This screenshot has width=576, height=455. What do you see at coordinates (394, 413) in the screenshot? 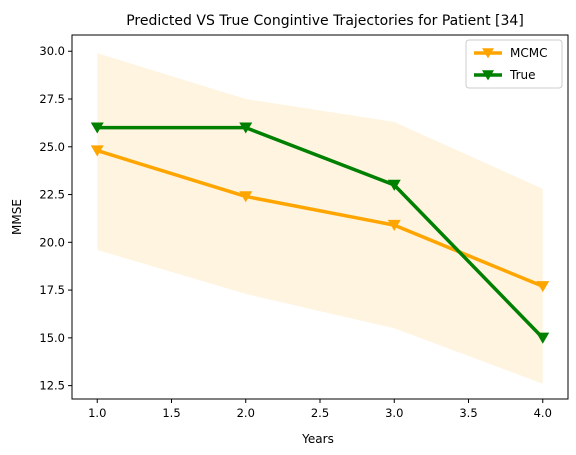
I see `x-tick-label: 3.0` at bounding box center [394, 413].